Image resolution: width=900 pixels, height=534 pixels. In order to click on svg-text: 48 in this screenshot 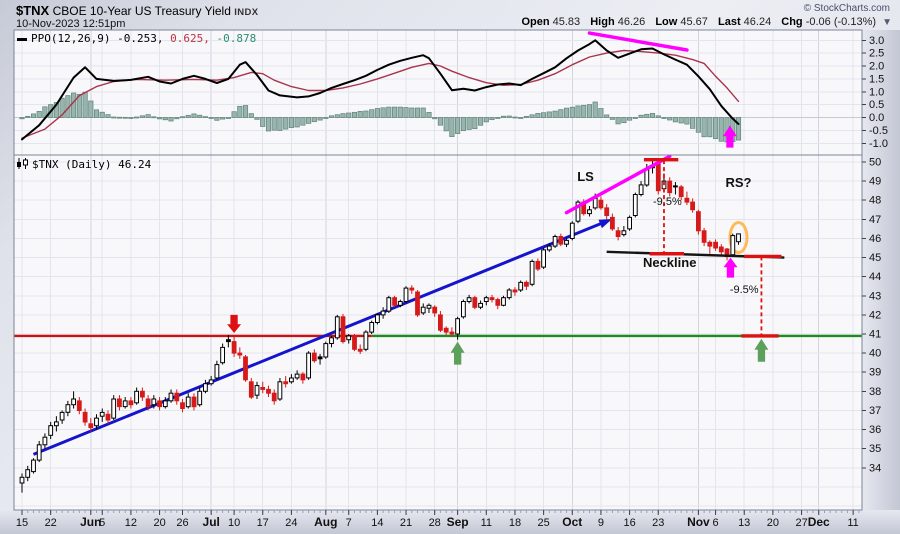, I will do `click(875, 201)`.